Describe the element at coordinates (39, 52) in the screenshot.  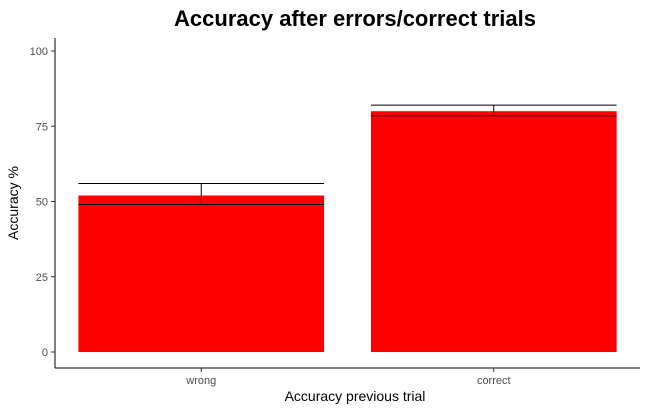
I see `y-tick-label: 100` at that location.